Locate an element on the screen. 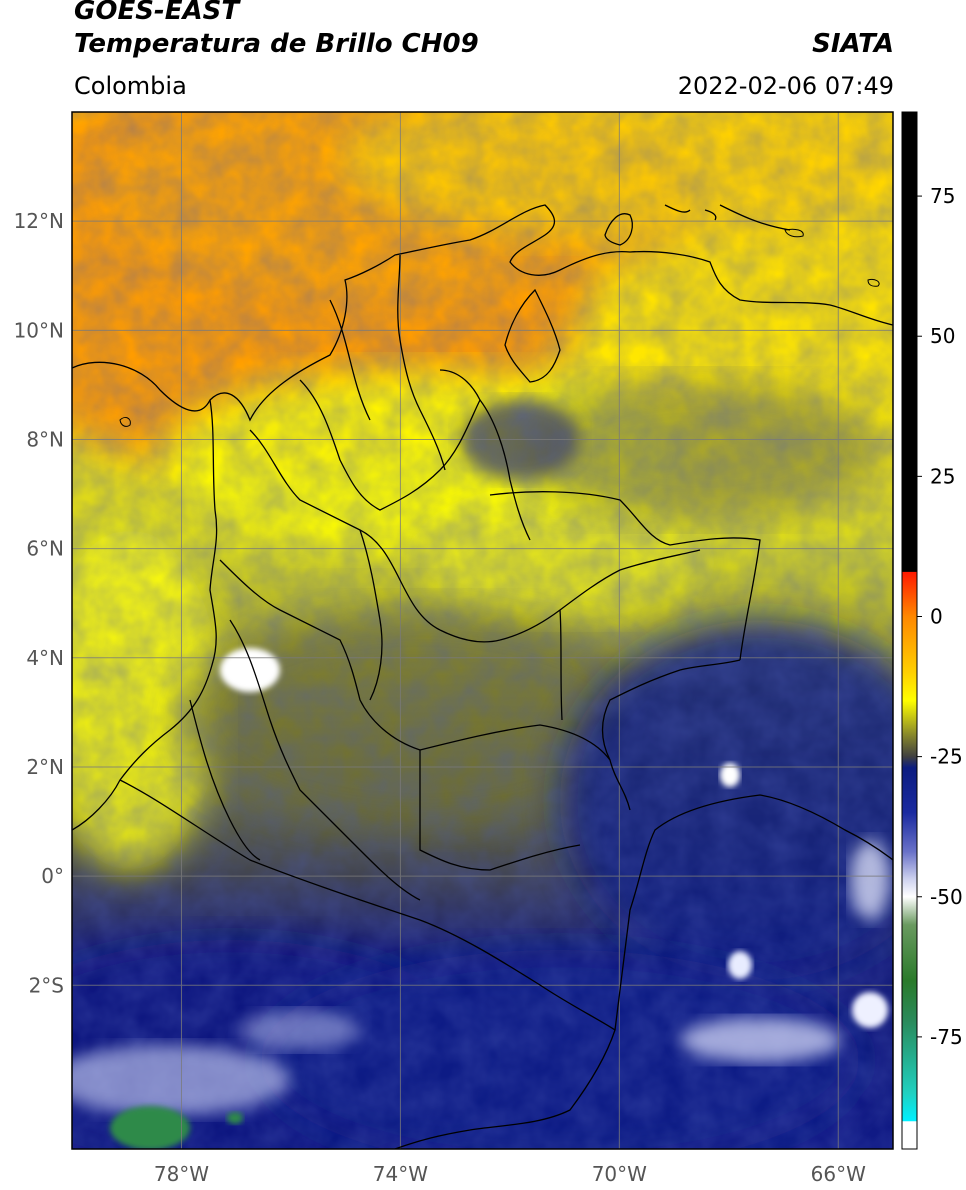  lon-tick-label: 74°W is located at coordinates (400, 1174).